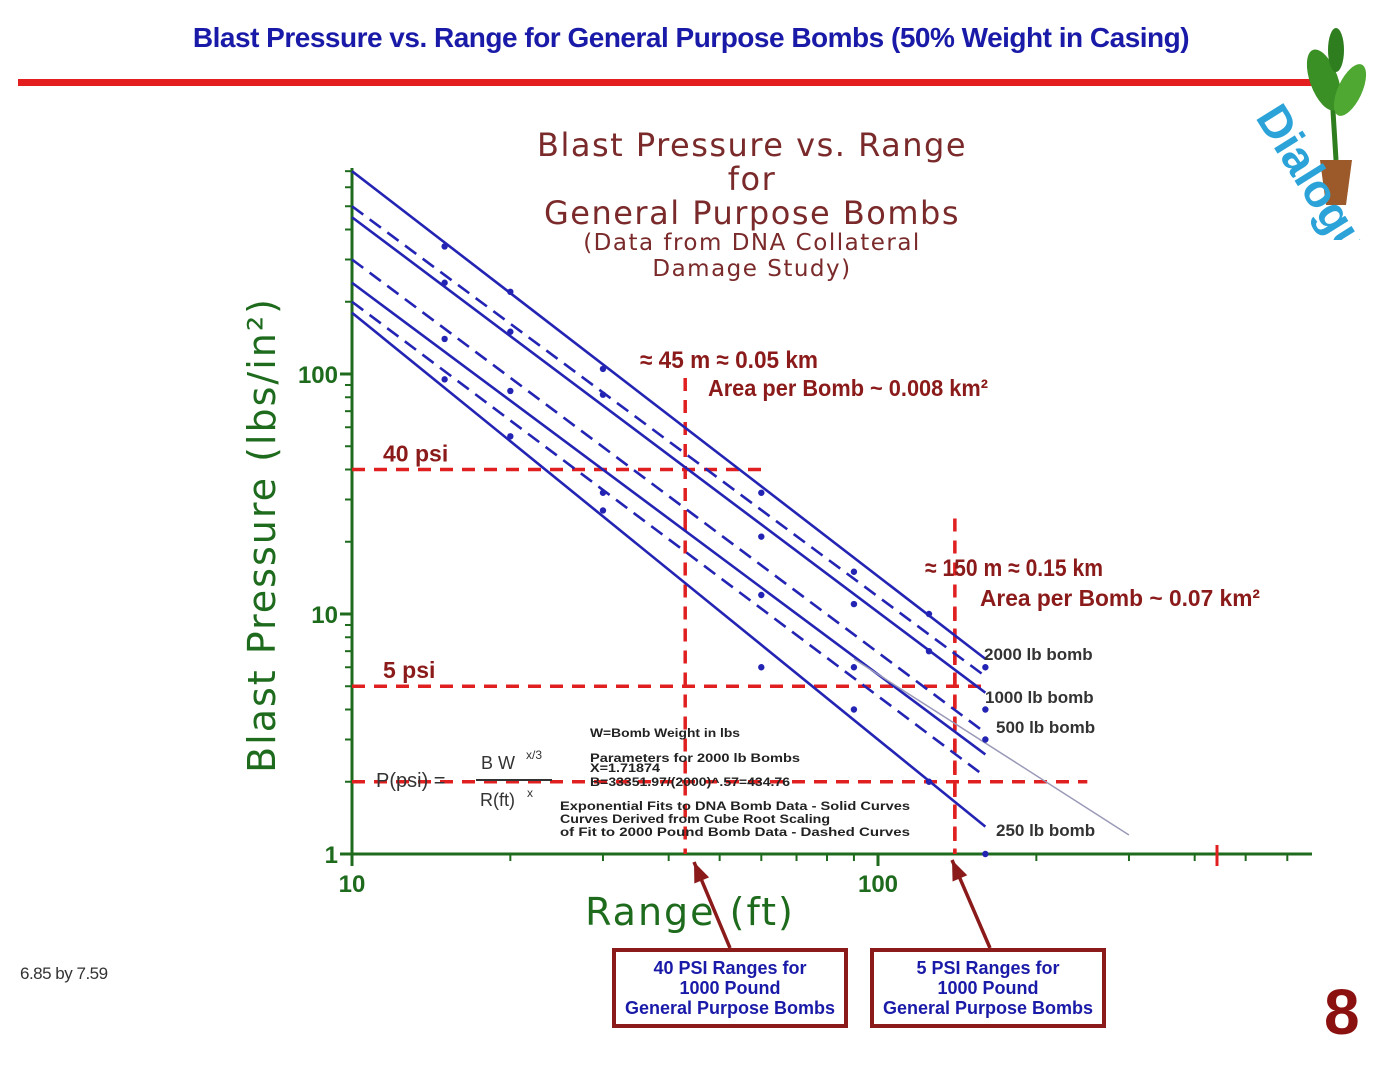  Describe the element at coordinates (695, 759) in the screenshot. I see `formula-note: Parameters for 2000 lb Bombs` at that location.